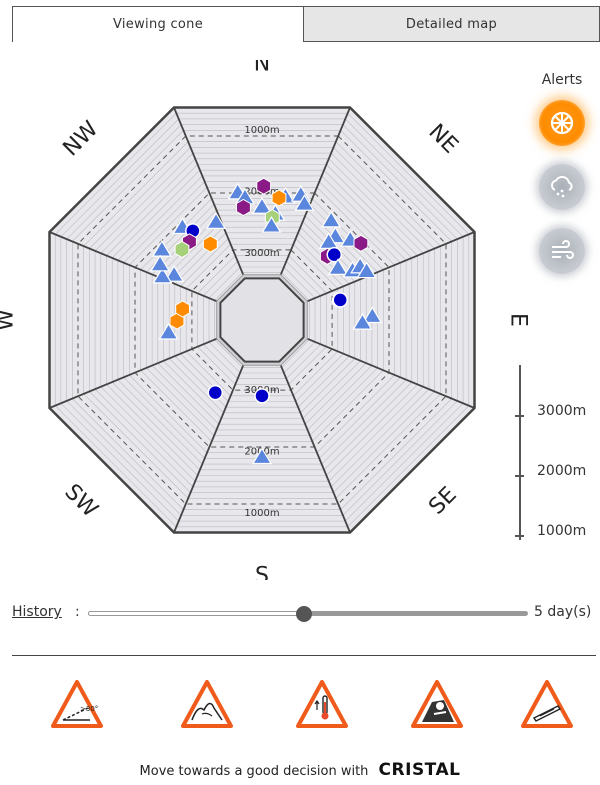 The image size is (600, 785). Describe the element at coordinates (77, 612) in the screenshot. I see `history-colon: :` at that location.